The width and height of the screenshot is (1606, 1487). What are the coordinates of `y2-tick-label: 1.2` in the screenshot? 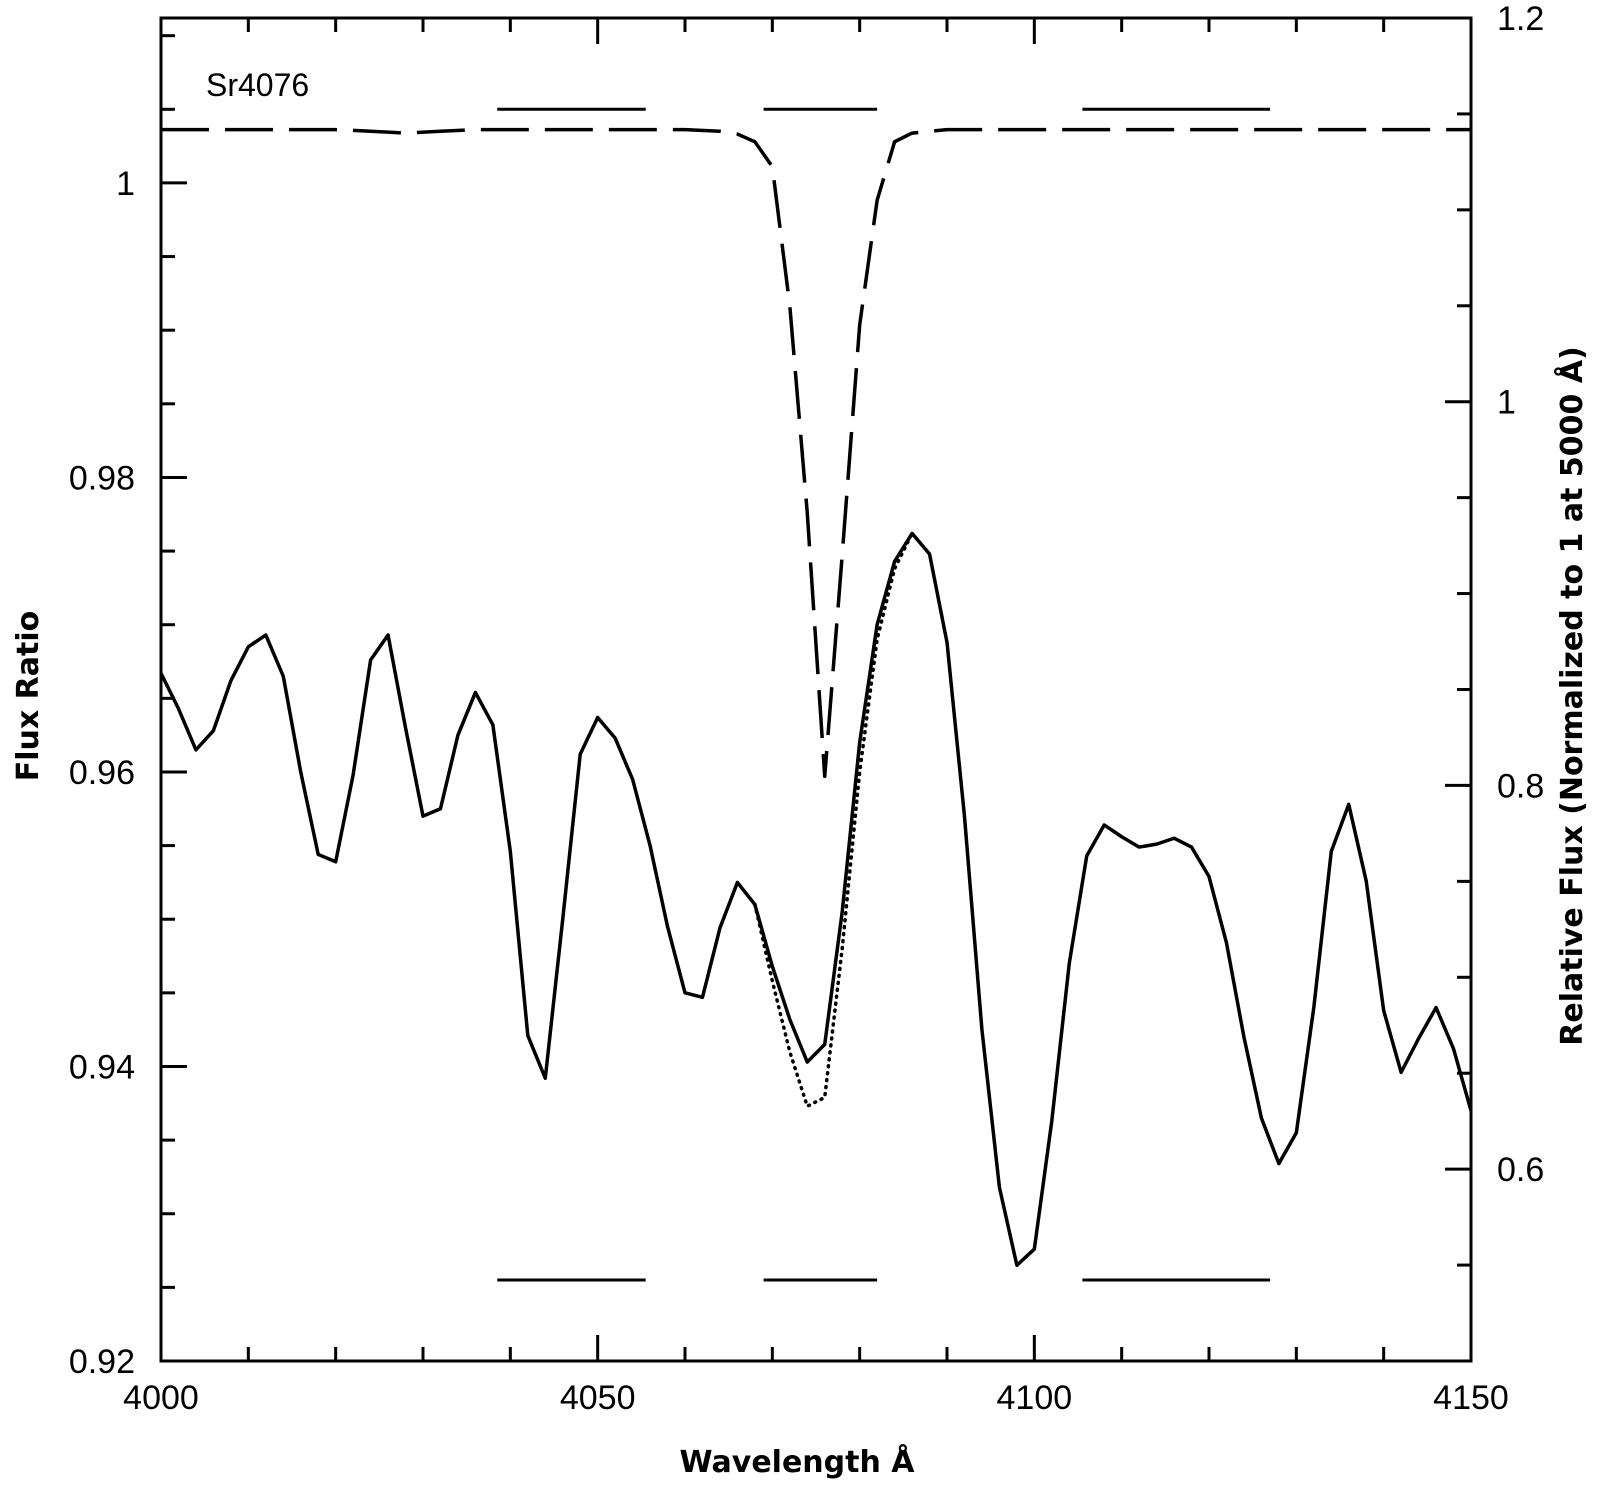 It's located at (1520, 19).